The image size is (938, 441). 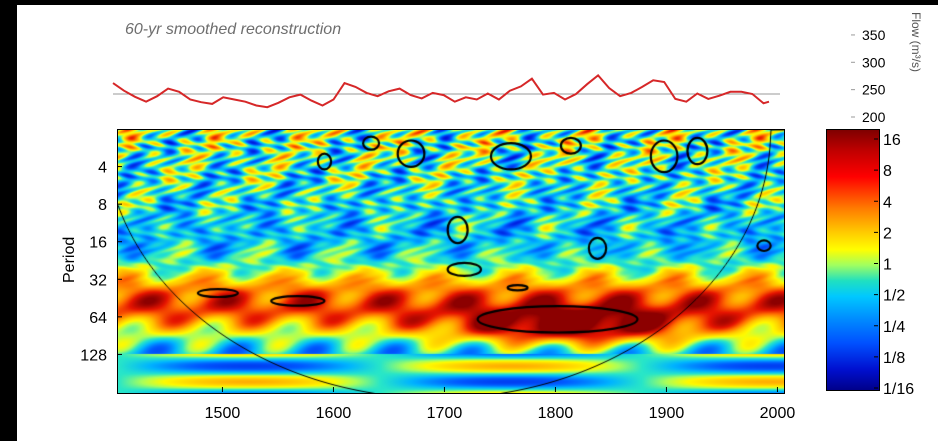 I want to click on colorbar-tick-label: 1, so click(x=887, y=265).